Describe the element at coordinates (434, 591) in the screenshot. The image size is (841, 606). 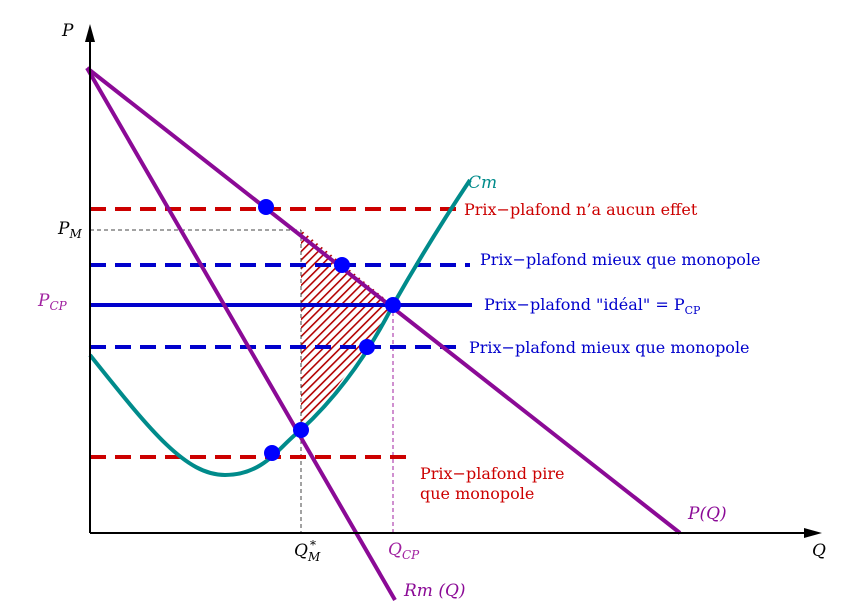
I see `marginal-revenue-label: Rm (Q)` at that location.